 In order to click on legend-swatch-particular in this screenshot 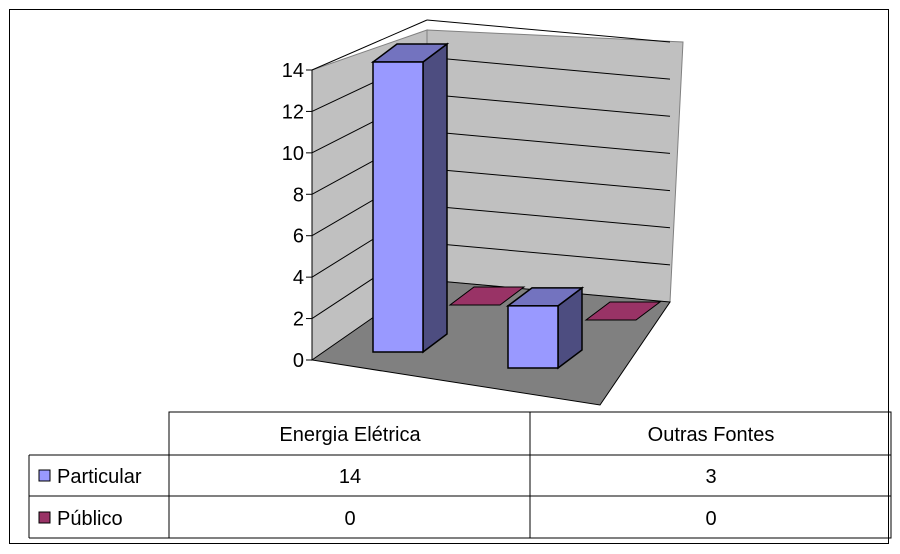, I will do `click(44, 475)`.